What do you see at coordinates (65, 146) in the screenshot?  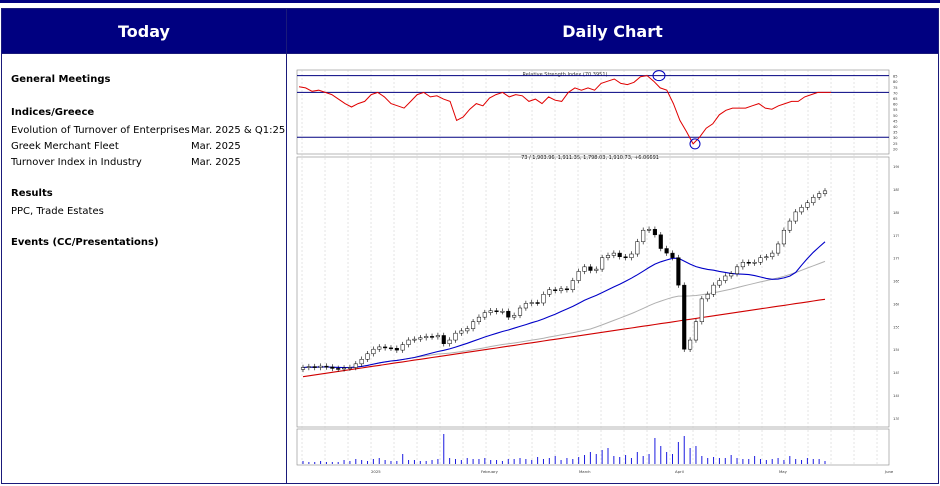 I see `index-name: Greek Merchant Fleet` at bounding box center [65, 146].